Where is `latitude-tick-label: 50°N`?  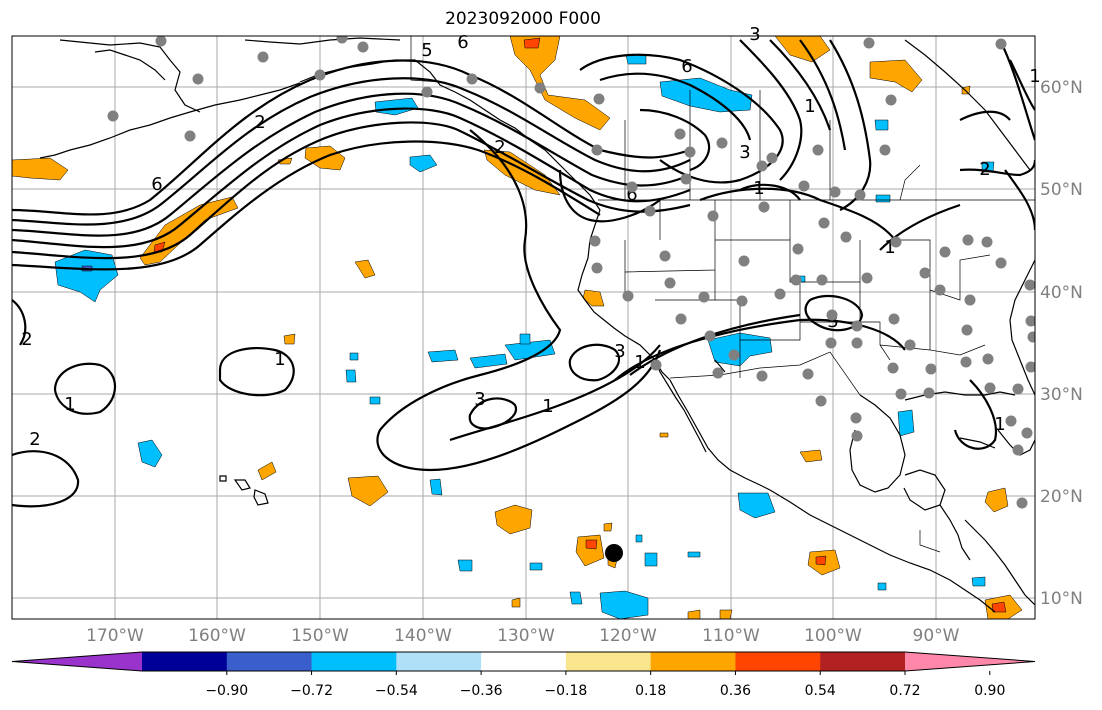 latitude-tick-label: 50°N is located at coordinates (1061, 190).